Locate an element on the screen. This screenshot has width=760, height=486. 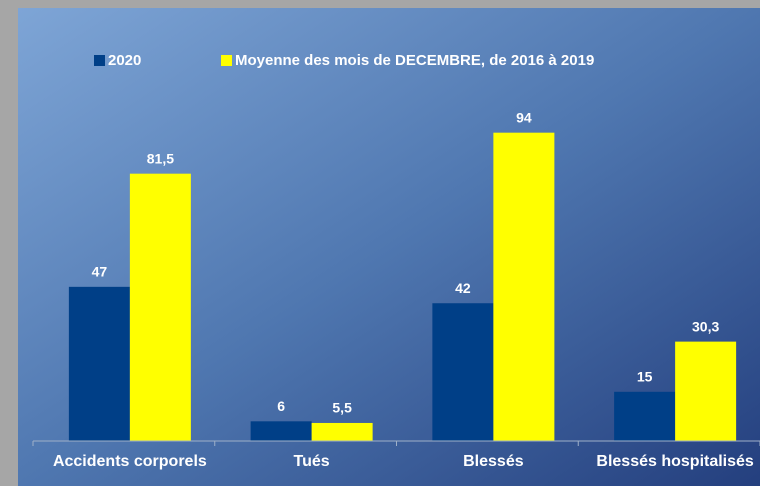
x-tick-label: Blessés is located at coordinates (493, 461).